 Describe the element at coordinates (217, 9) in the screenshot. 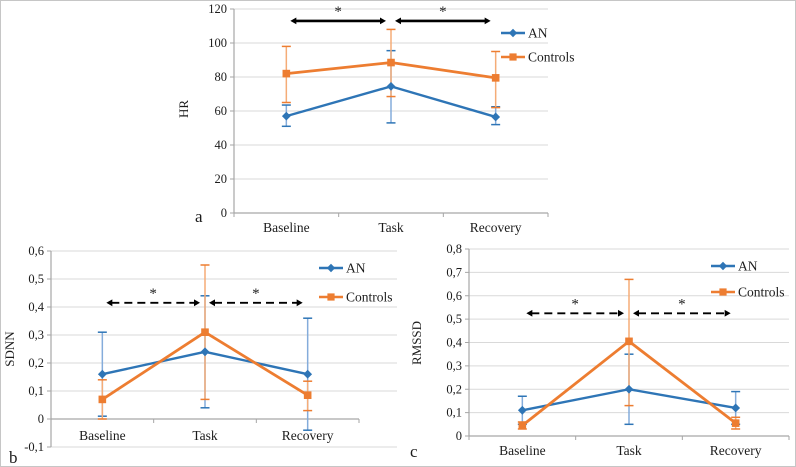

I see `y-tick-label: 120` at that location.